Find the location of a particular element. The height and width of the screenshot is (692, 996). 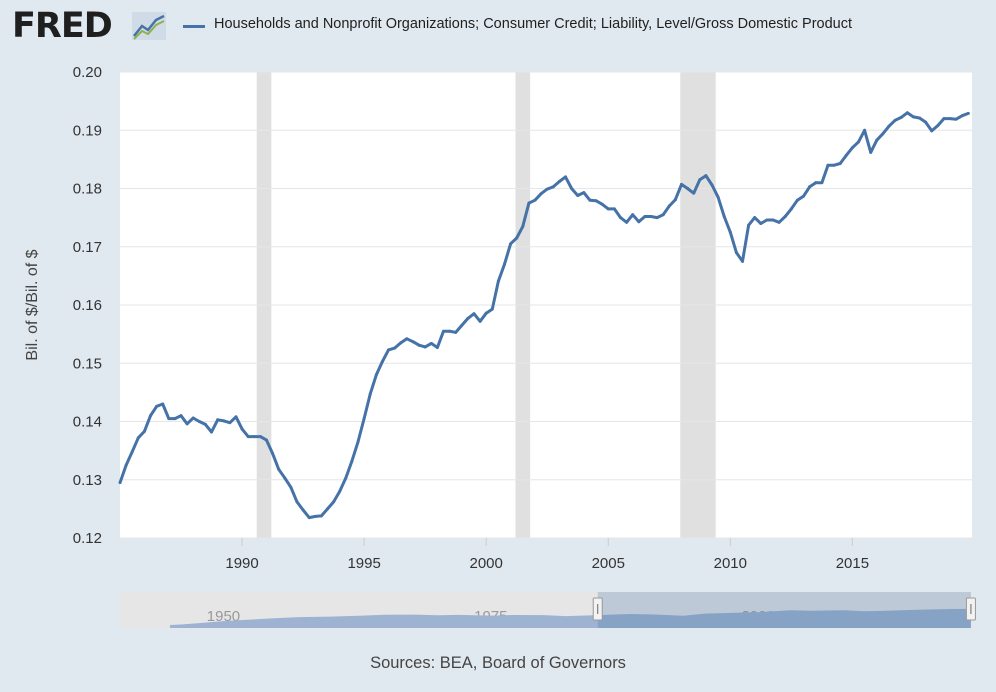

fred-logo: FRED is located at coordinates (62, 26).